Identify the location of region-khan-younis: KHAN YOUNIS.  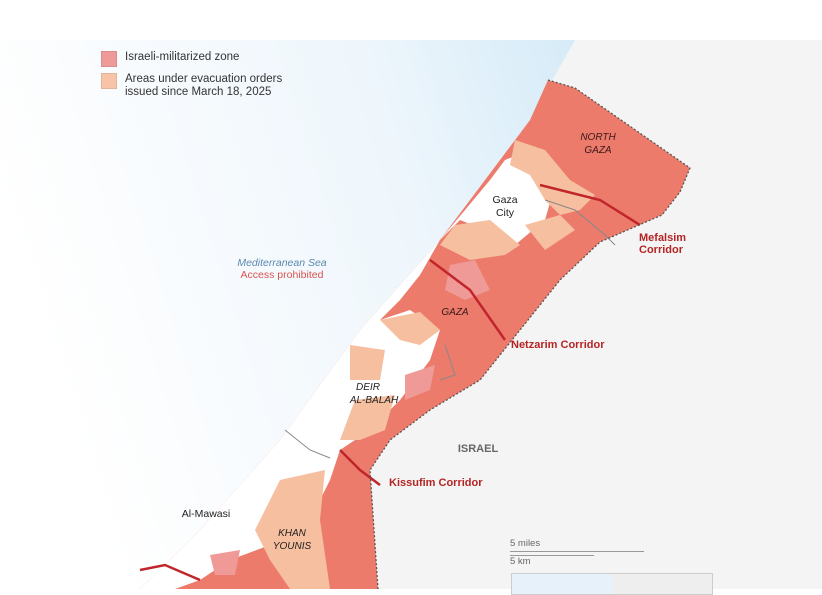
(292, 540).